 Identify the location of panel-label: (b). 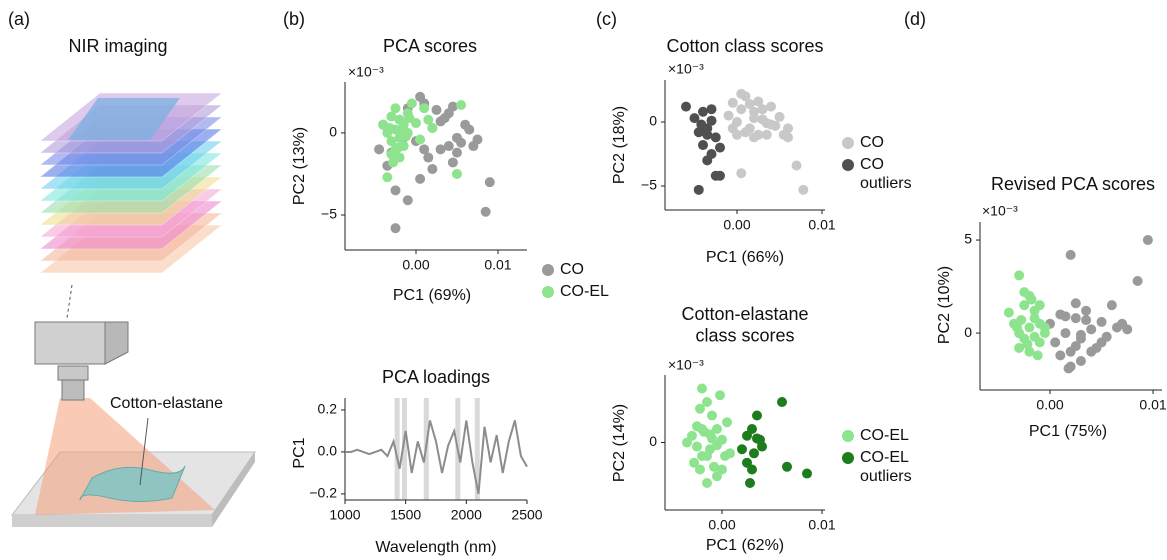
(294, 19).